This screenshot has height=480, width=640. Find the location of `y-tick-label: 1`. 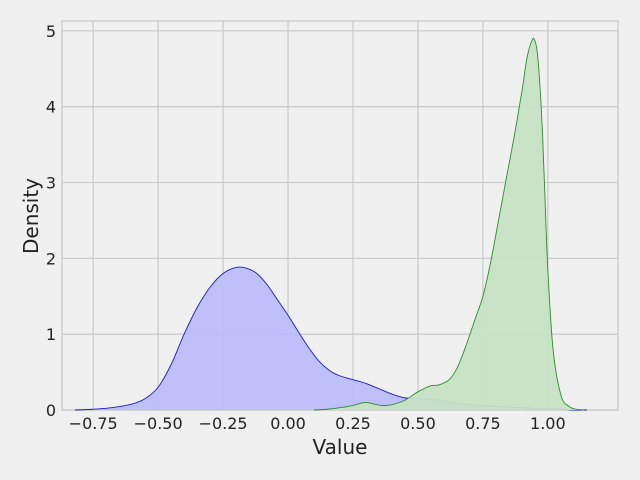

y-tick-label: 1 is located at coordinates (51, 334).